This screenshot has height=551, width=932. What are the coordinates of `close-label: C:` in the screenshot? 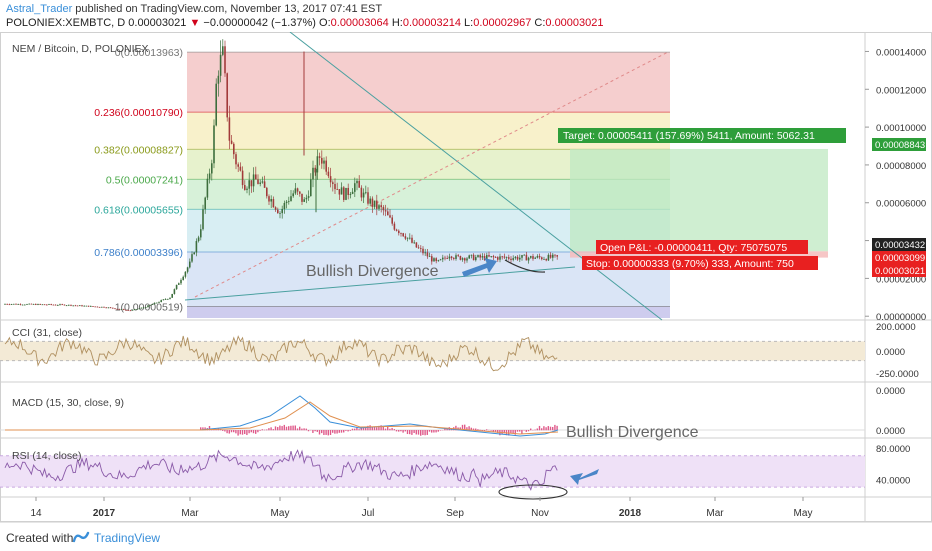 It's located at (539, 23).